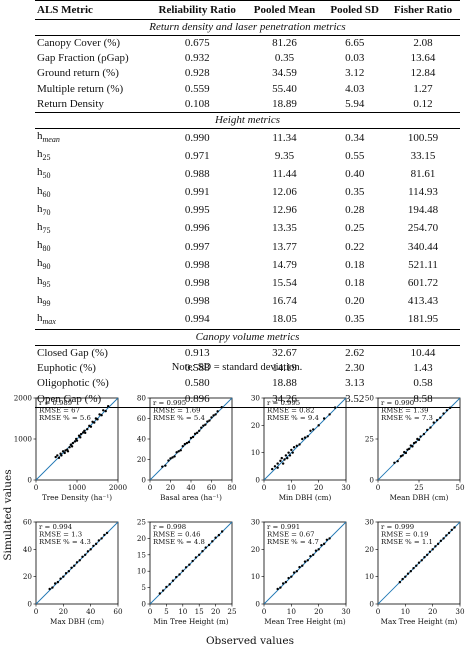 This screenshot has width=474, height=647. Describe the element at coordinates (423, 155) in the screenshot. I see `fisher-cell: 33.15` at that location.